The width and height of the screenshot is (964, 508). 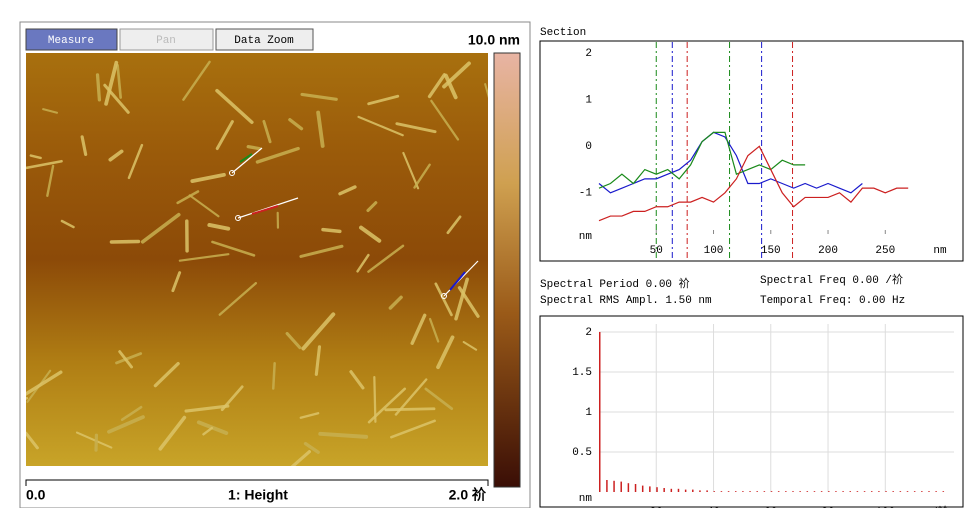 I want to click on button-label: Data Zoom, so click(x=264, y=41).